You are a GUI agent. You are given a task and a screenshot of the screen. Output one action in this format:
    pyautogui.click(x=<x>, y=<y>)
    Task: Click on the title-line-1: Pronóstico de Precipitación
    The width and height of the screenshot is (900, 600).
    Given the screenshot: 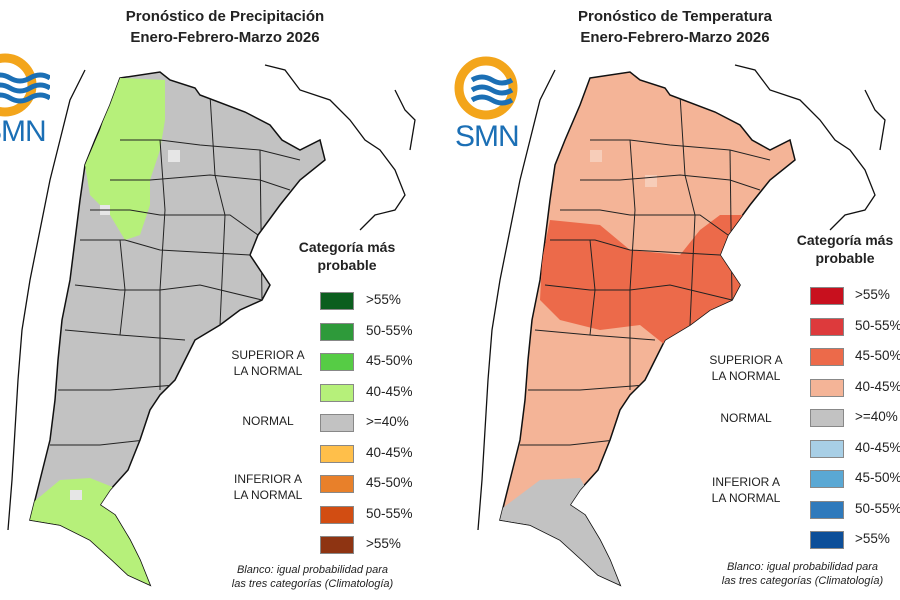 What is the action you would take?
    pyautogui.click(x=225, y=16)
    